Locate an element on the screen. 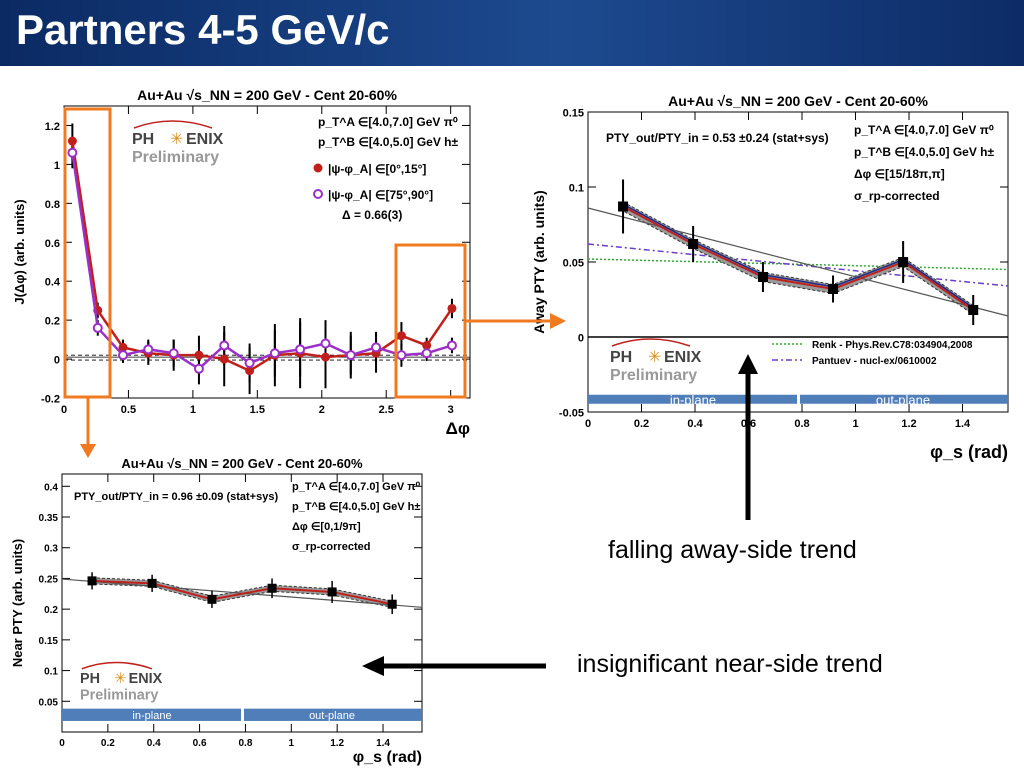 The height and width of the screenshot is (768, 1024). y-tick-label: 1.2 is located at coordinates (52, 127).